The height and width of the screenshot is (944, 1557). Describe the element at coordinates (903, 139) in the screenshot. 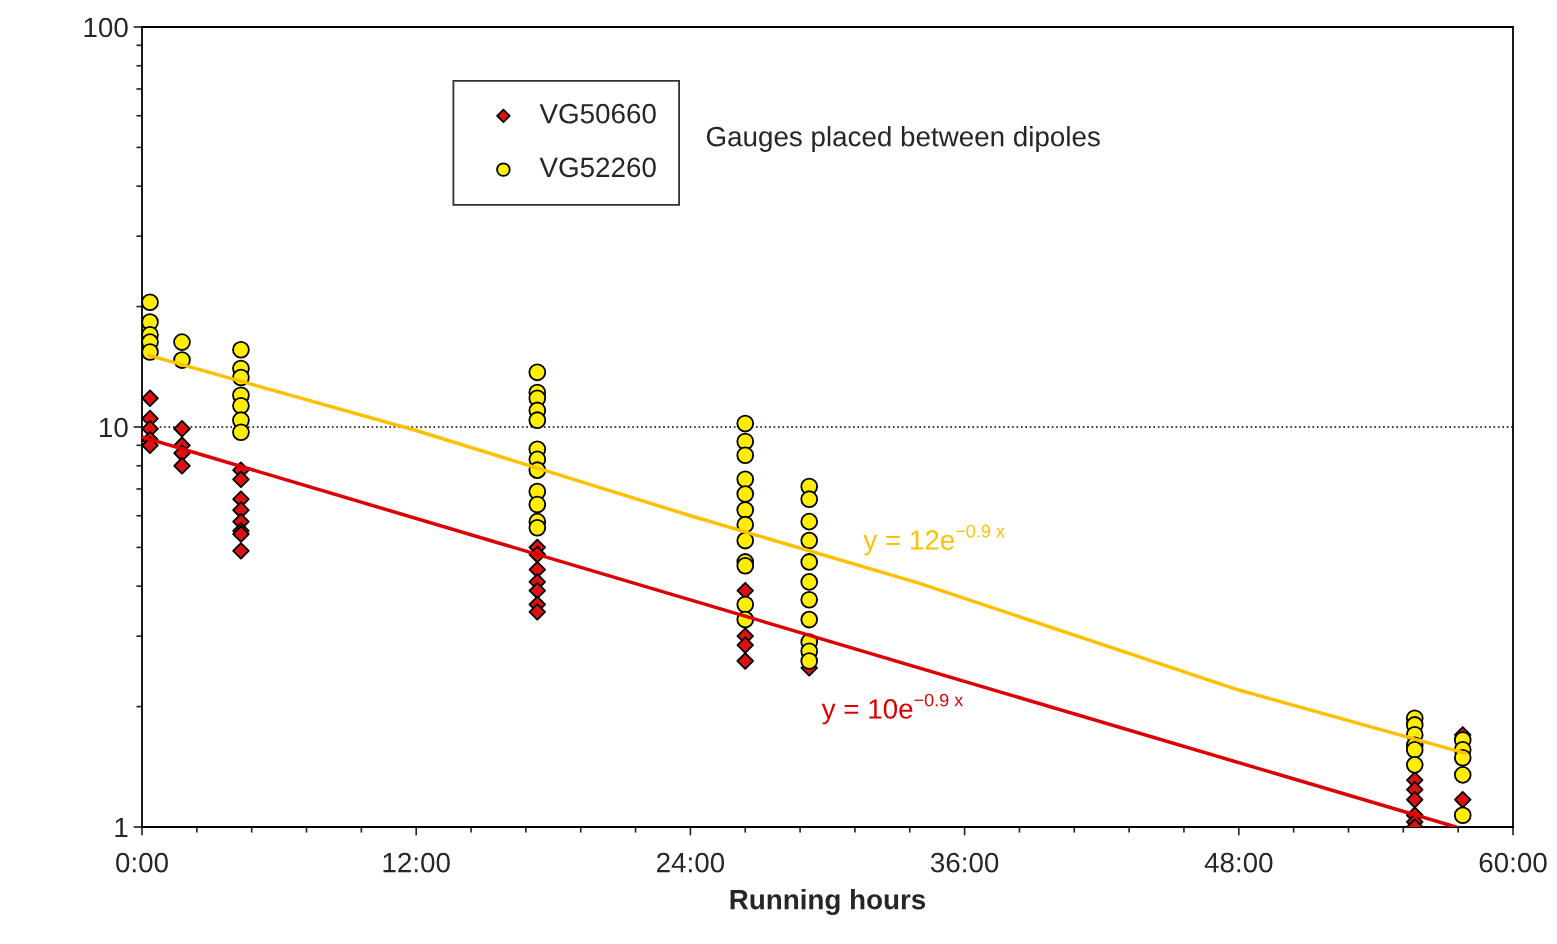

I see `annotation: Gauges placed between dipoles` at that location.